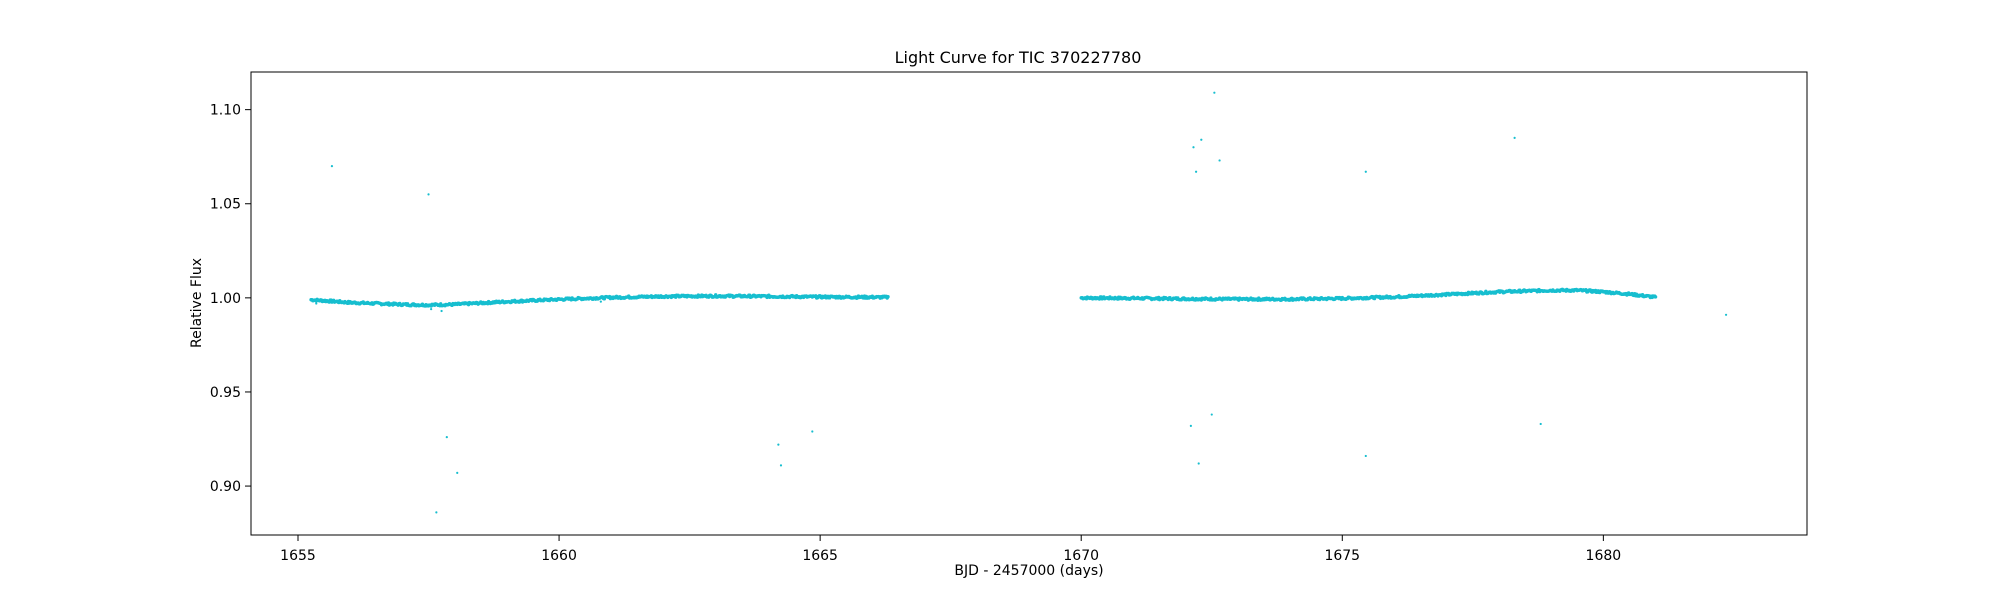 Image resolution: width=2000 pixels, height=604 pixels. Describe the element at coordinates (950, 549) in the screenshot. I see `x-axis: 1655 1660 1665 1670 1675 1680` at that location.